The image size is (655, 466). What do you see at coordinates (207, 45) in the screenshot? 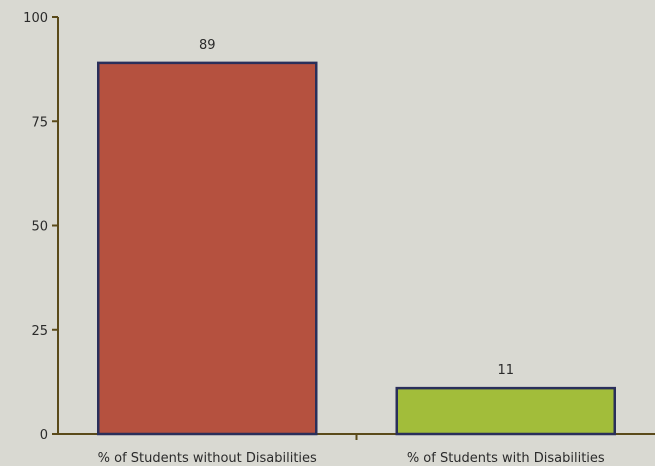
I see `bar-value-label: 89` at bounding box center [207, 45].